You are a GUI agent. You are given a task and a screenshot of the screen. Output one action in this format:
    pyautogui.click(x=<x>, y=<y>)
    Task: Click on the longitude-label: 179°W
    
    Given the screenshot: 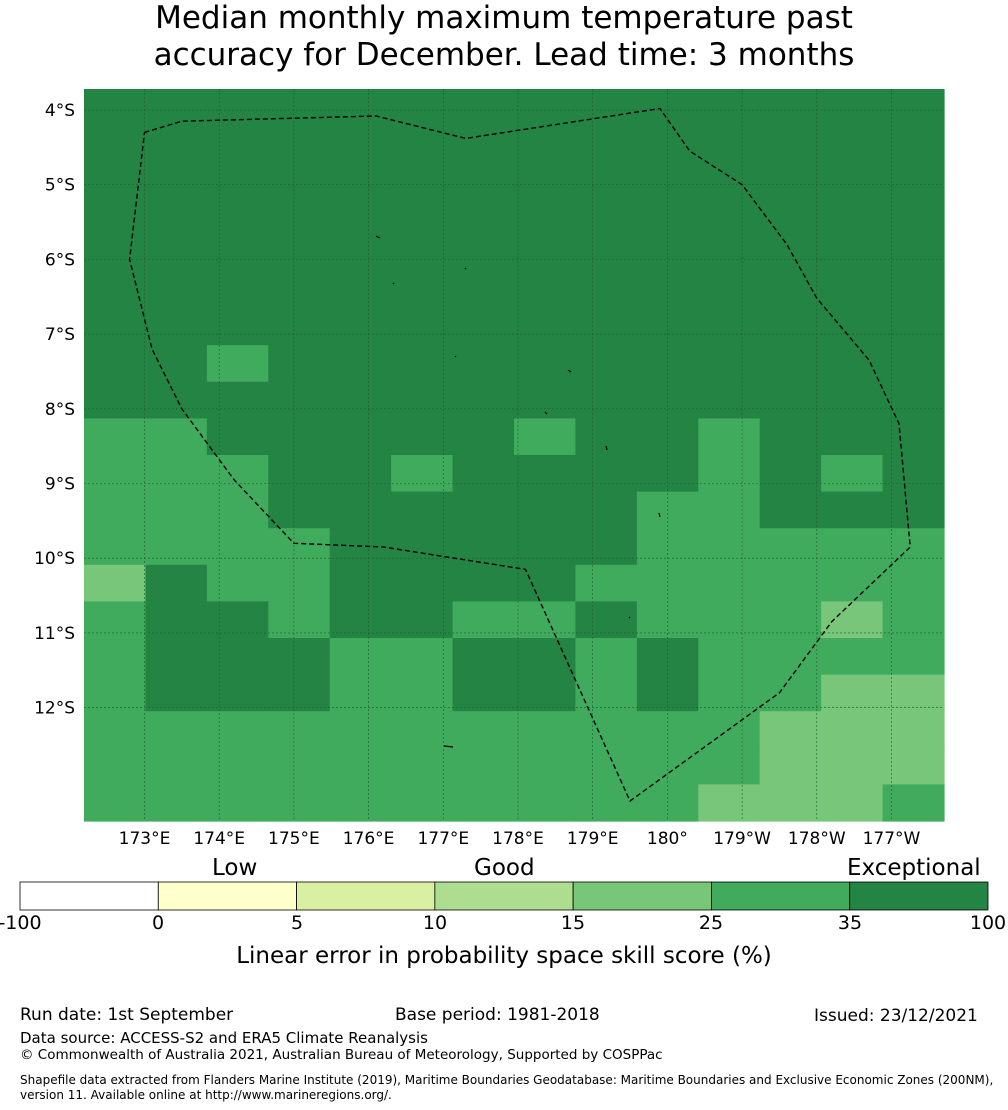 What is the action you would take?
    pyautogui.click(x=742, y=839)
    